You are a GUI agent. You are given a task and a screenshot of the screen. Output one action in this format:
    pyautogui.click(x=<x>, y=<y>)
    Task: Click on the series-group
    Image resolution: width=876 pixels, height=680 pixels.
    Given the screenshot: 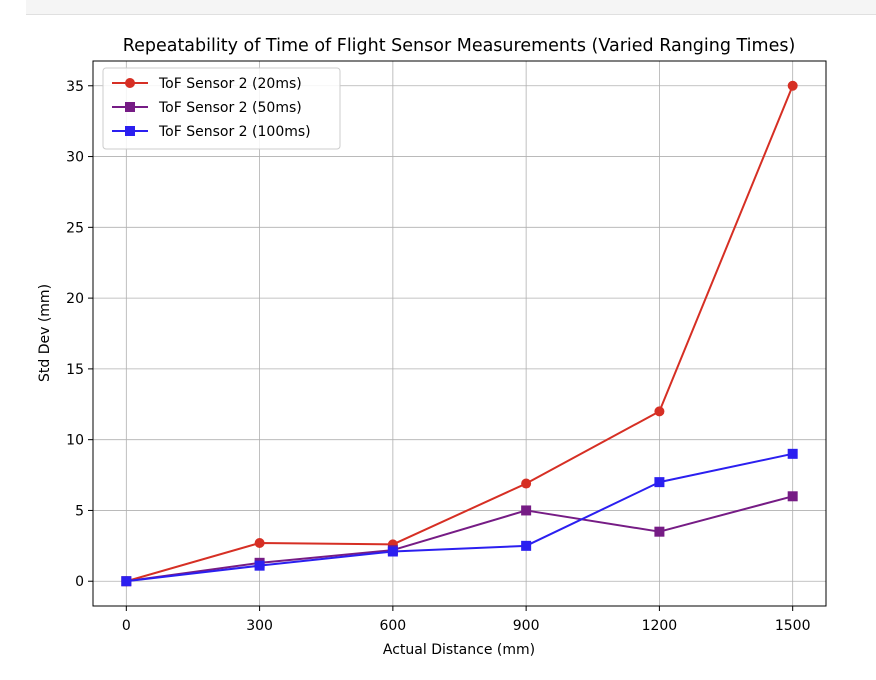 What is the action you would take?
    pyautogui.click(x=459, y=539)
    